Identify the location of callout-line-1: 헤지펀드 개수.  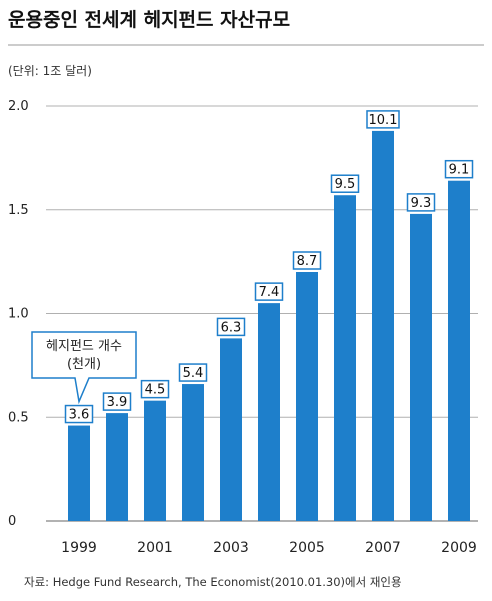
(84, 346).